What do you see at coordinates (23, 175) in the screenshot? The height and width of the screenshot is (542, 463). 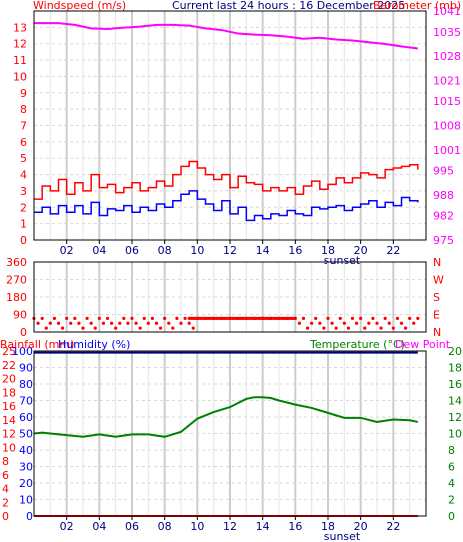 I see `windspeed-tick-label: 4` at bounding box center [23, 175].